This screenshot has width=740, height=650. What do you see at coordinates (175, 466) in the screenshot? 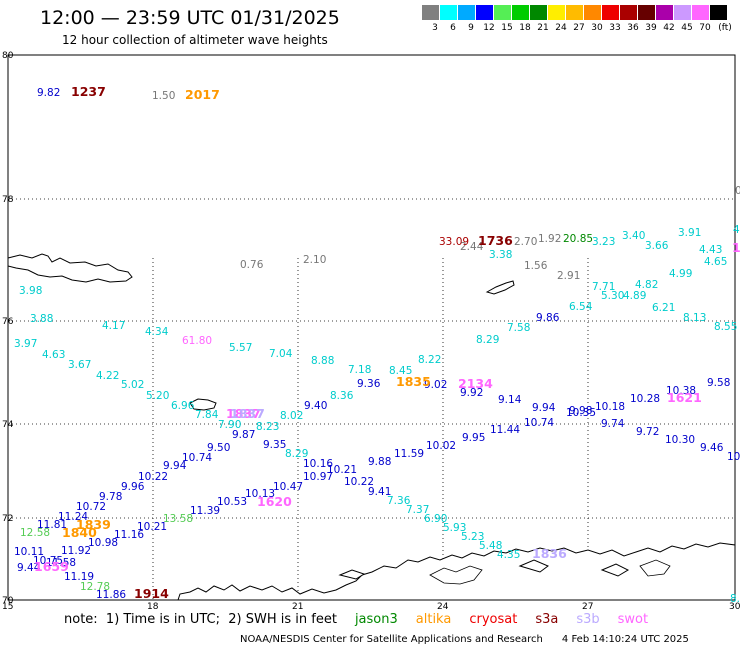
I see `wave-height-value: 9.94` at bounding box center [175, 466].